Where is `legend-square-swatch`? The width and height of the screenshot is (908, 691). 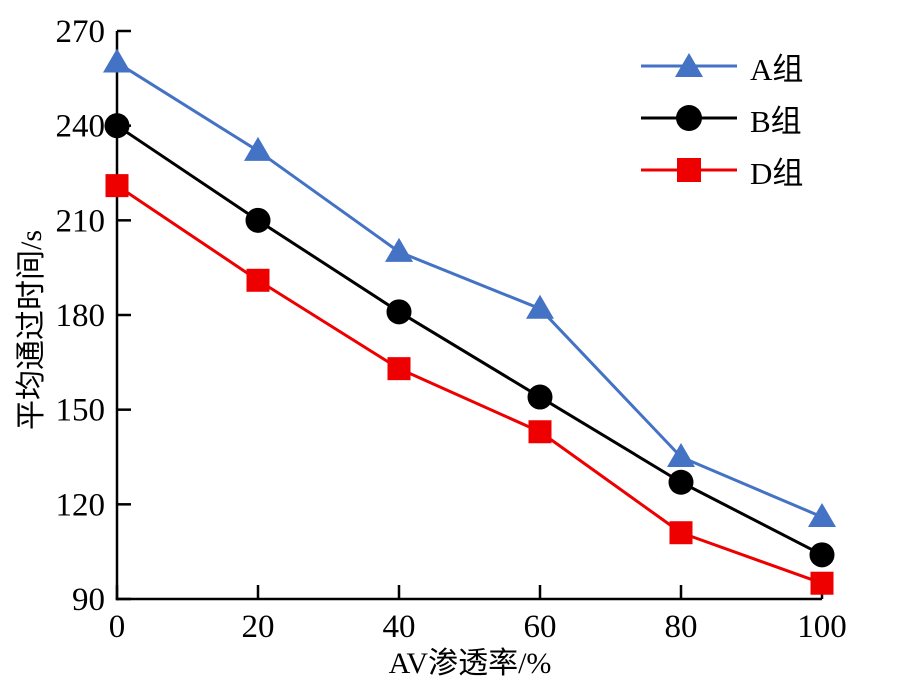
legend-square-swatch is located at coordinates (689, 170).